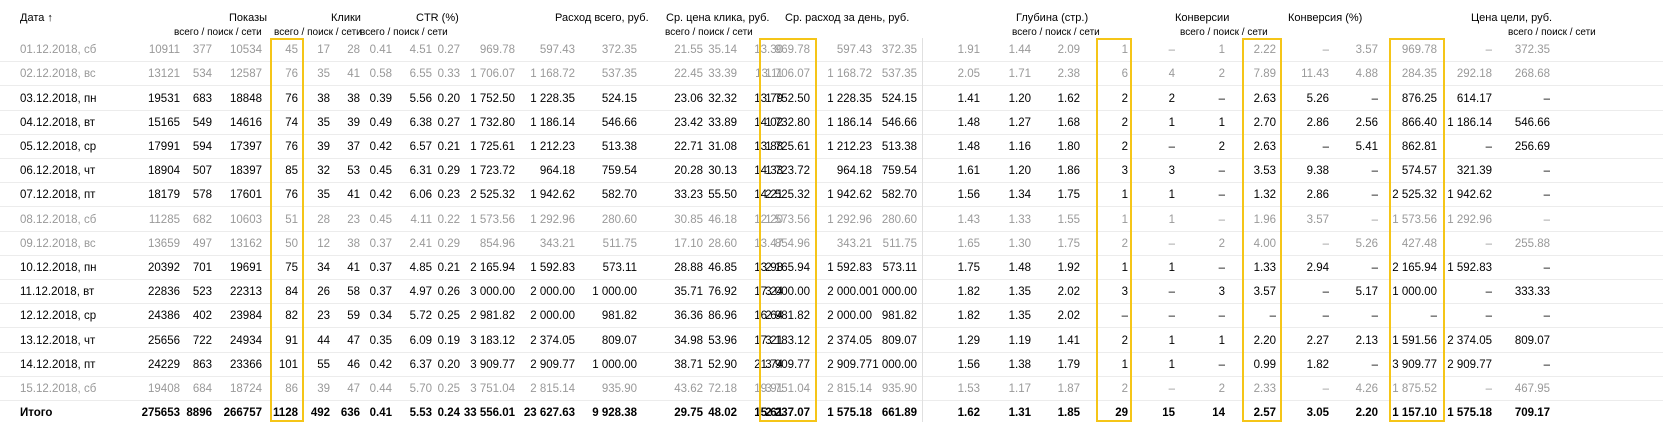 The image size is (1663, 447). What do you see at coordinates (619, 316) in the screenshot?
I see `table-cell: 981.82` at bounding box center [619, 316].